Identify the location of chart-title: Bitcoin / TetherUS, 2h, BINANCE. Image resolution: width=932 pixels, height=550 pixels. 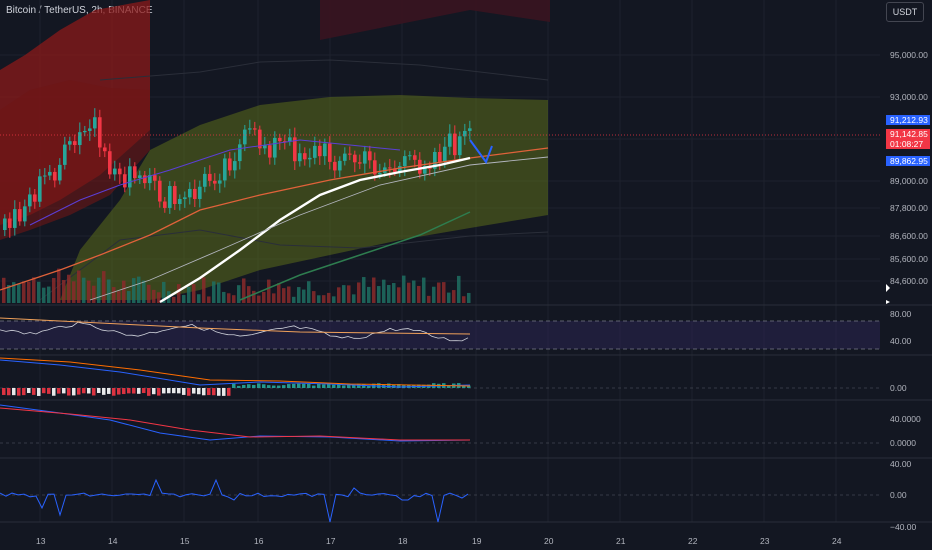
(79, 10).